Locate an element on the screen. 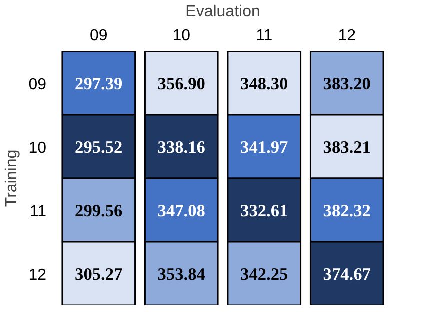 This screenshot has height=323, width=423. data-label: 342.25 is located at coordinates (264, 274).